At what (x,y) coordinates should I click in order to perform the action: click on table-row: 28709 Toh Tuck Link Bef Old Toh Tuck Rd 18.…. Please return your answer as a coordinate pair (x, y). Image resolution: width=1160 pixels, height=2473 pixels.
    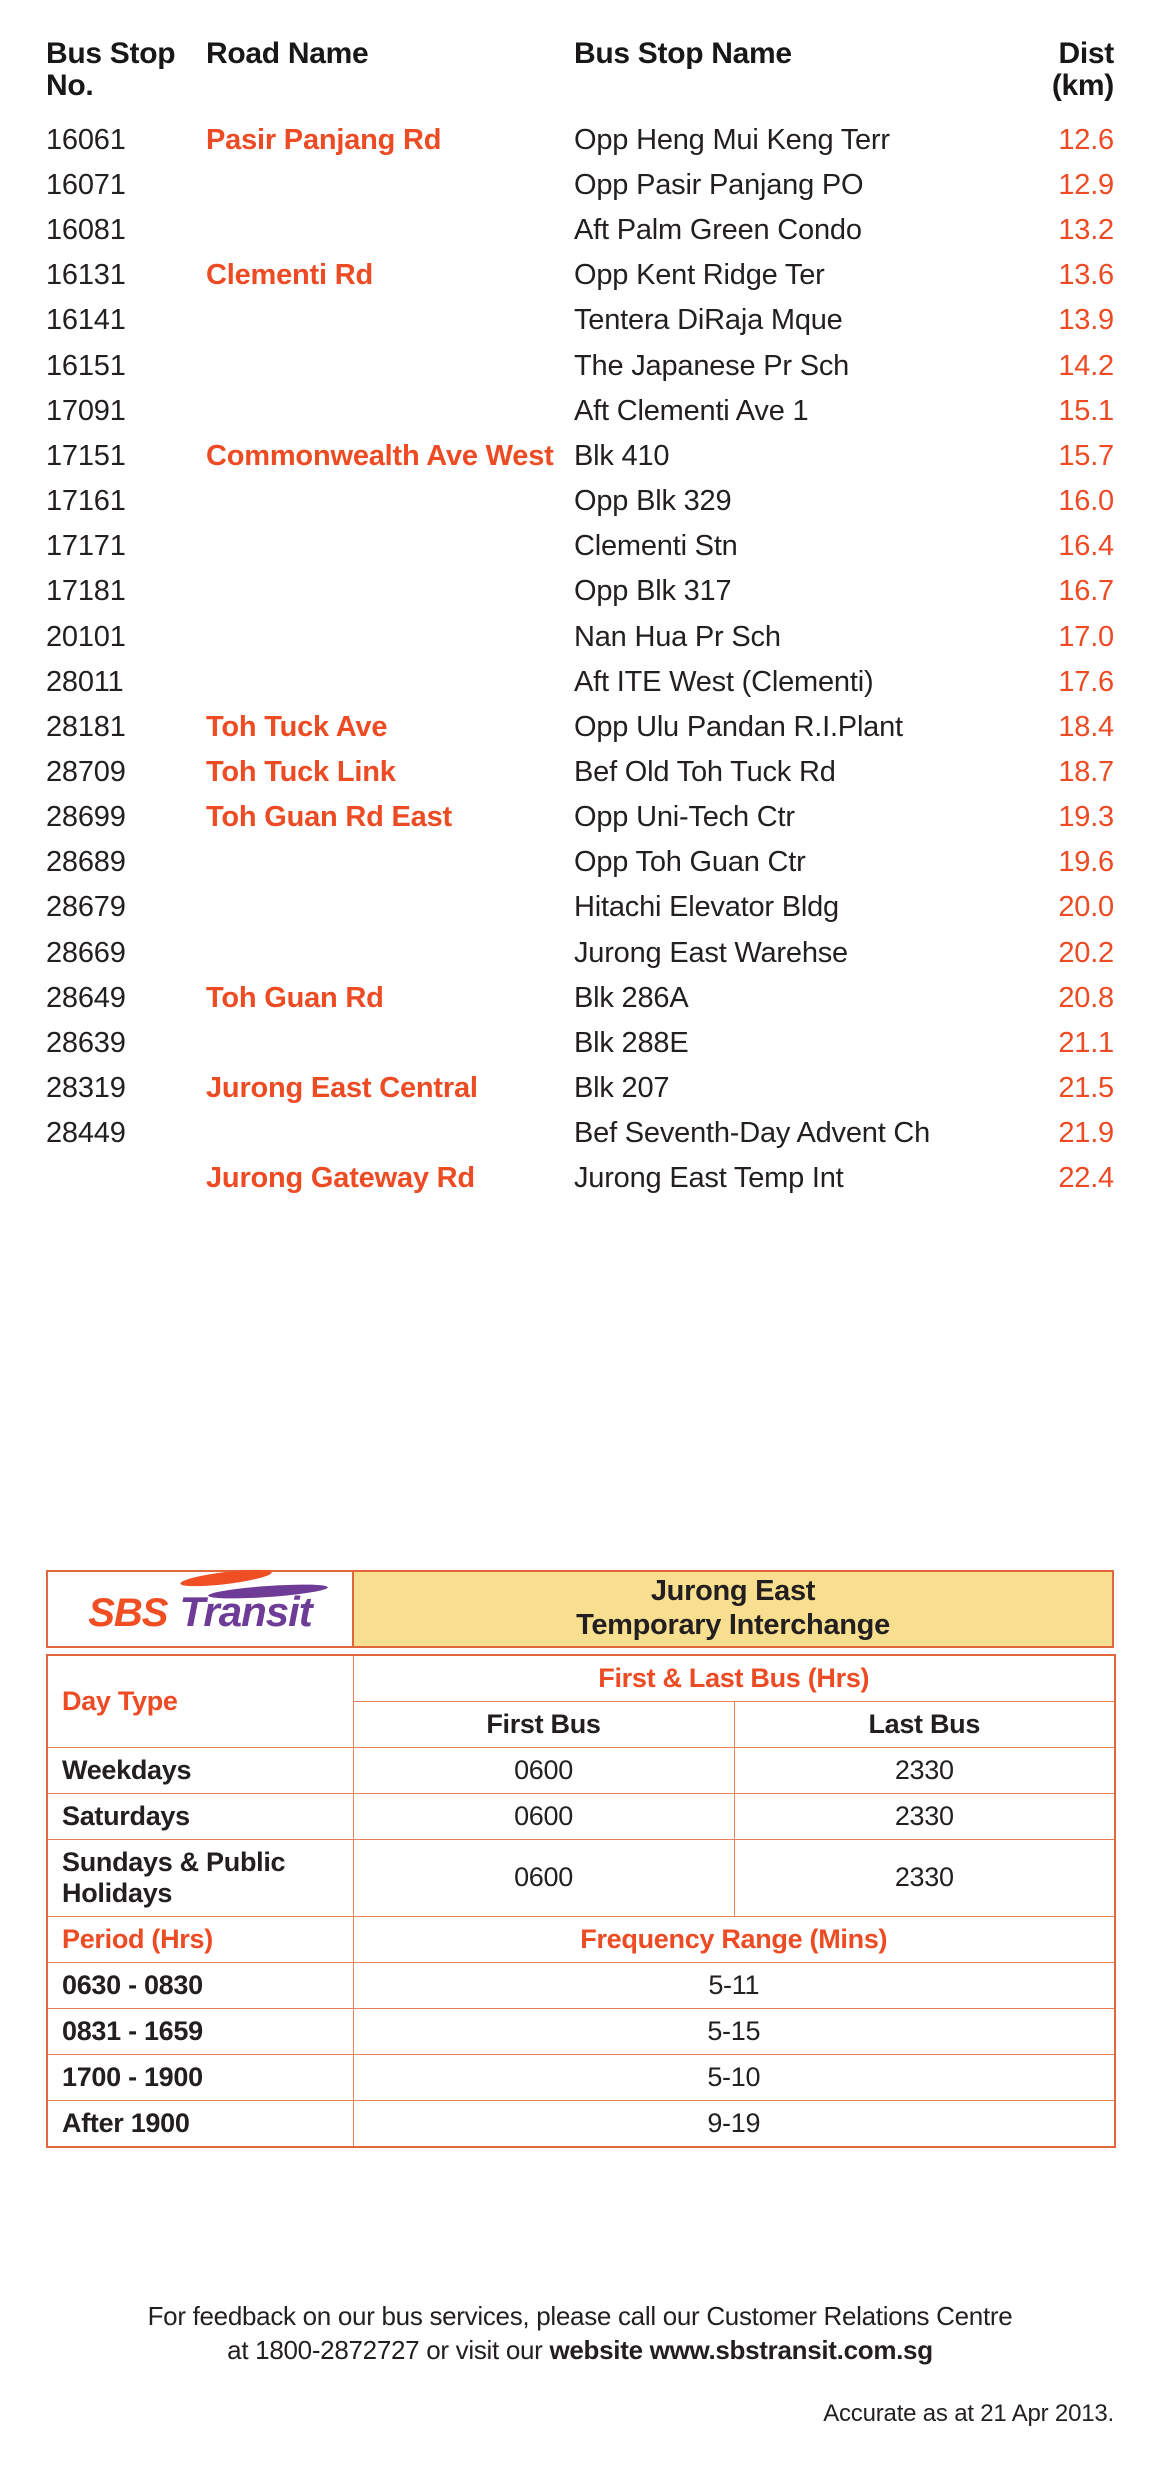
    Looking at the image, I should click on (580, 771).